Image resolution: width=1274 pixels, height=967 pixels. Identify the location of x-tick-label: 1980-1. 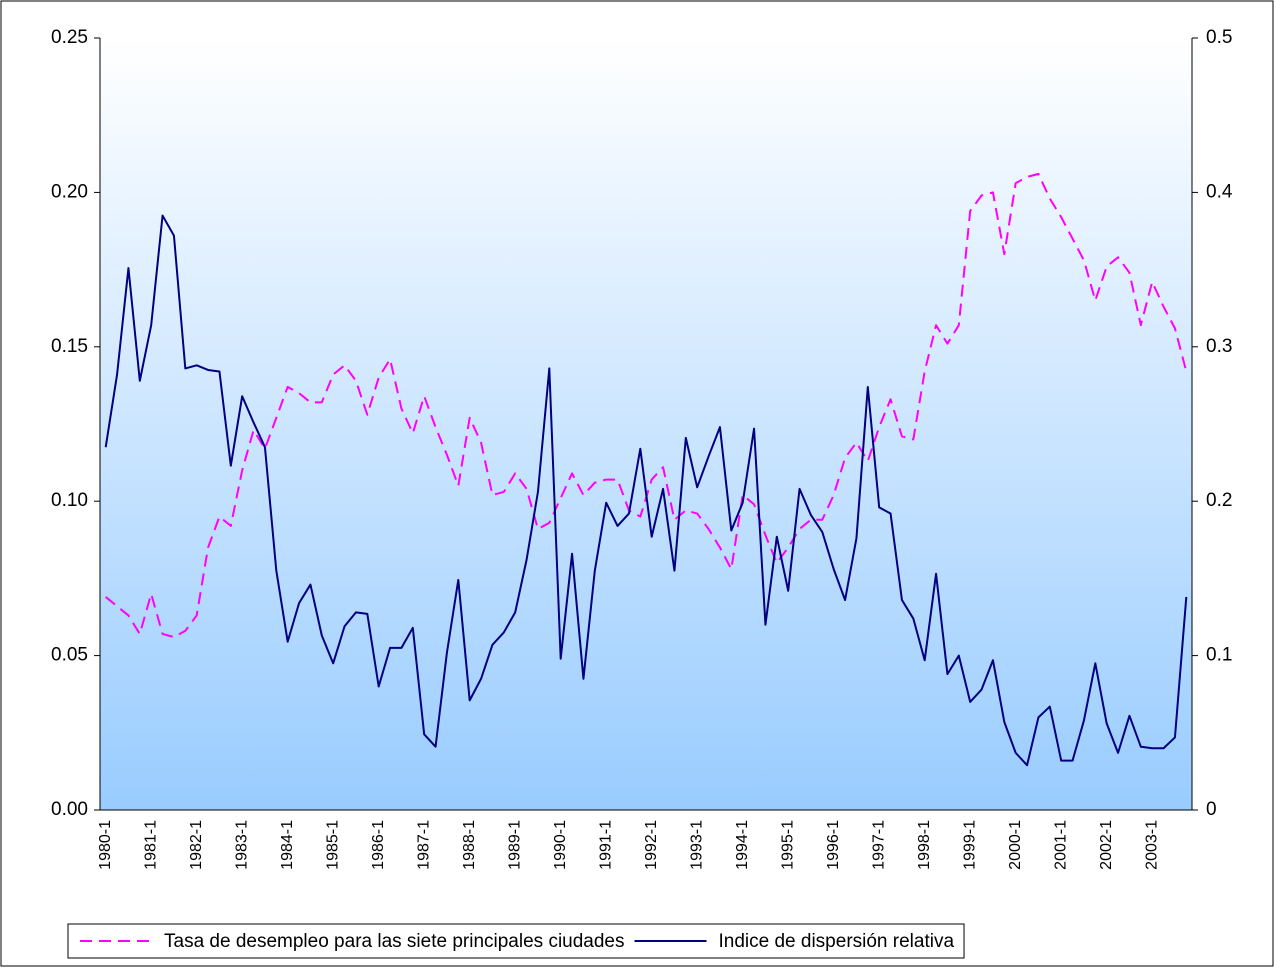
(105, 845).